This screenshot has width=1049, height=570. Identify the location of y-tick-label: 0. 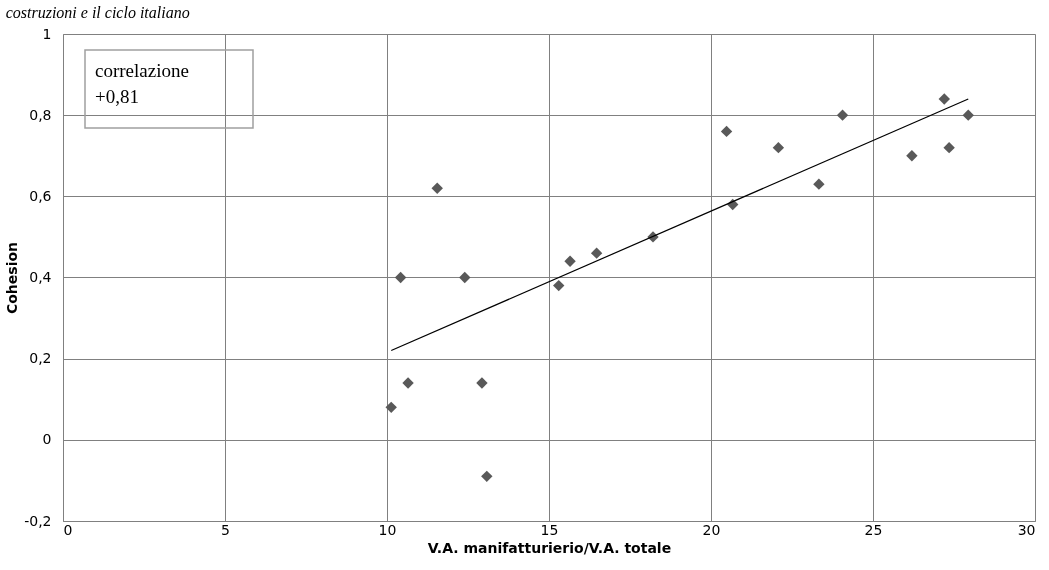
(47, 439).